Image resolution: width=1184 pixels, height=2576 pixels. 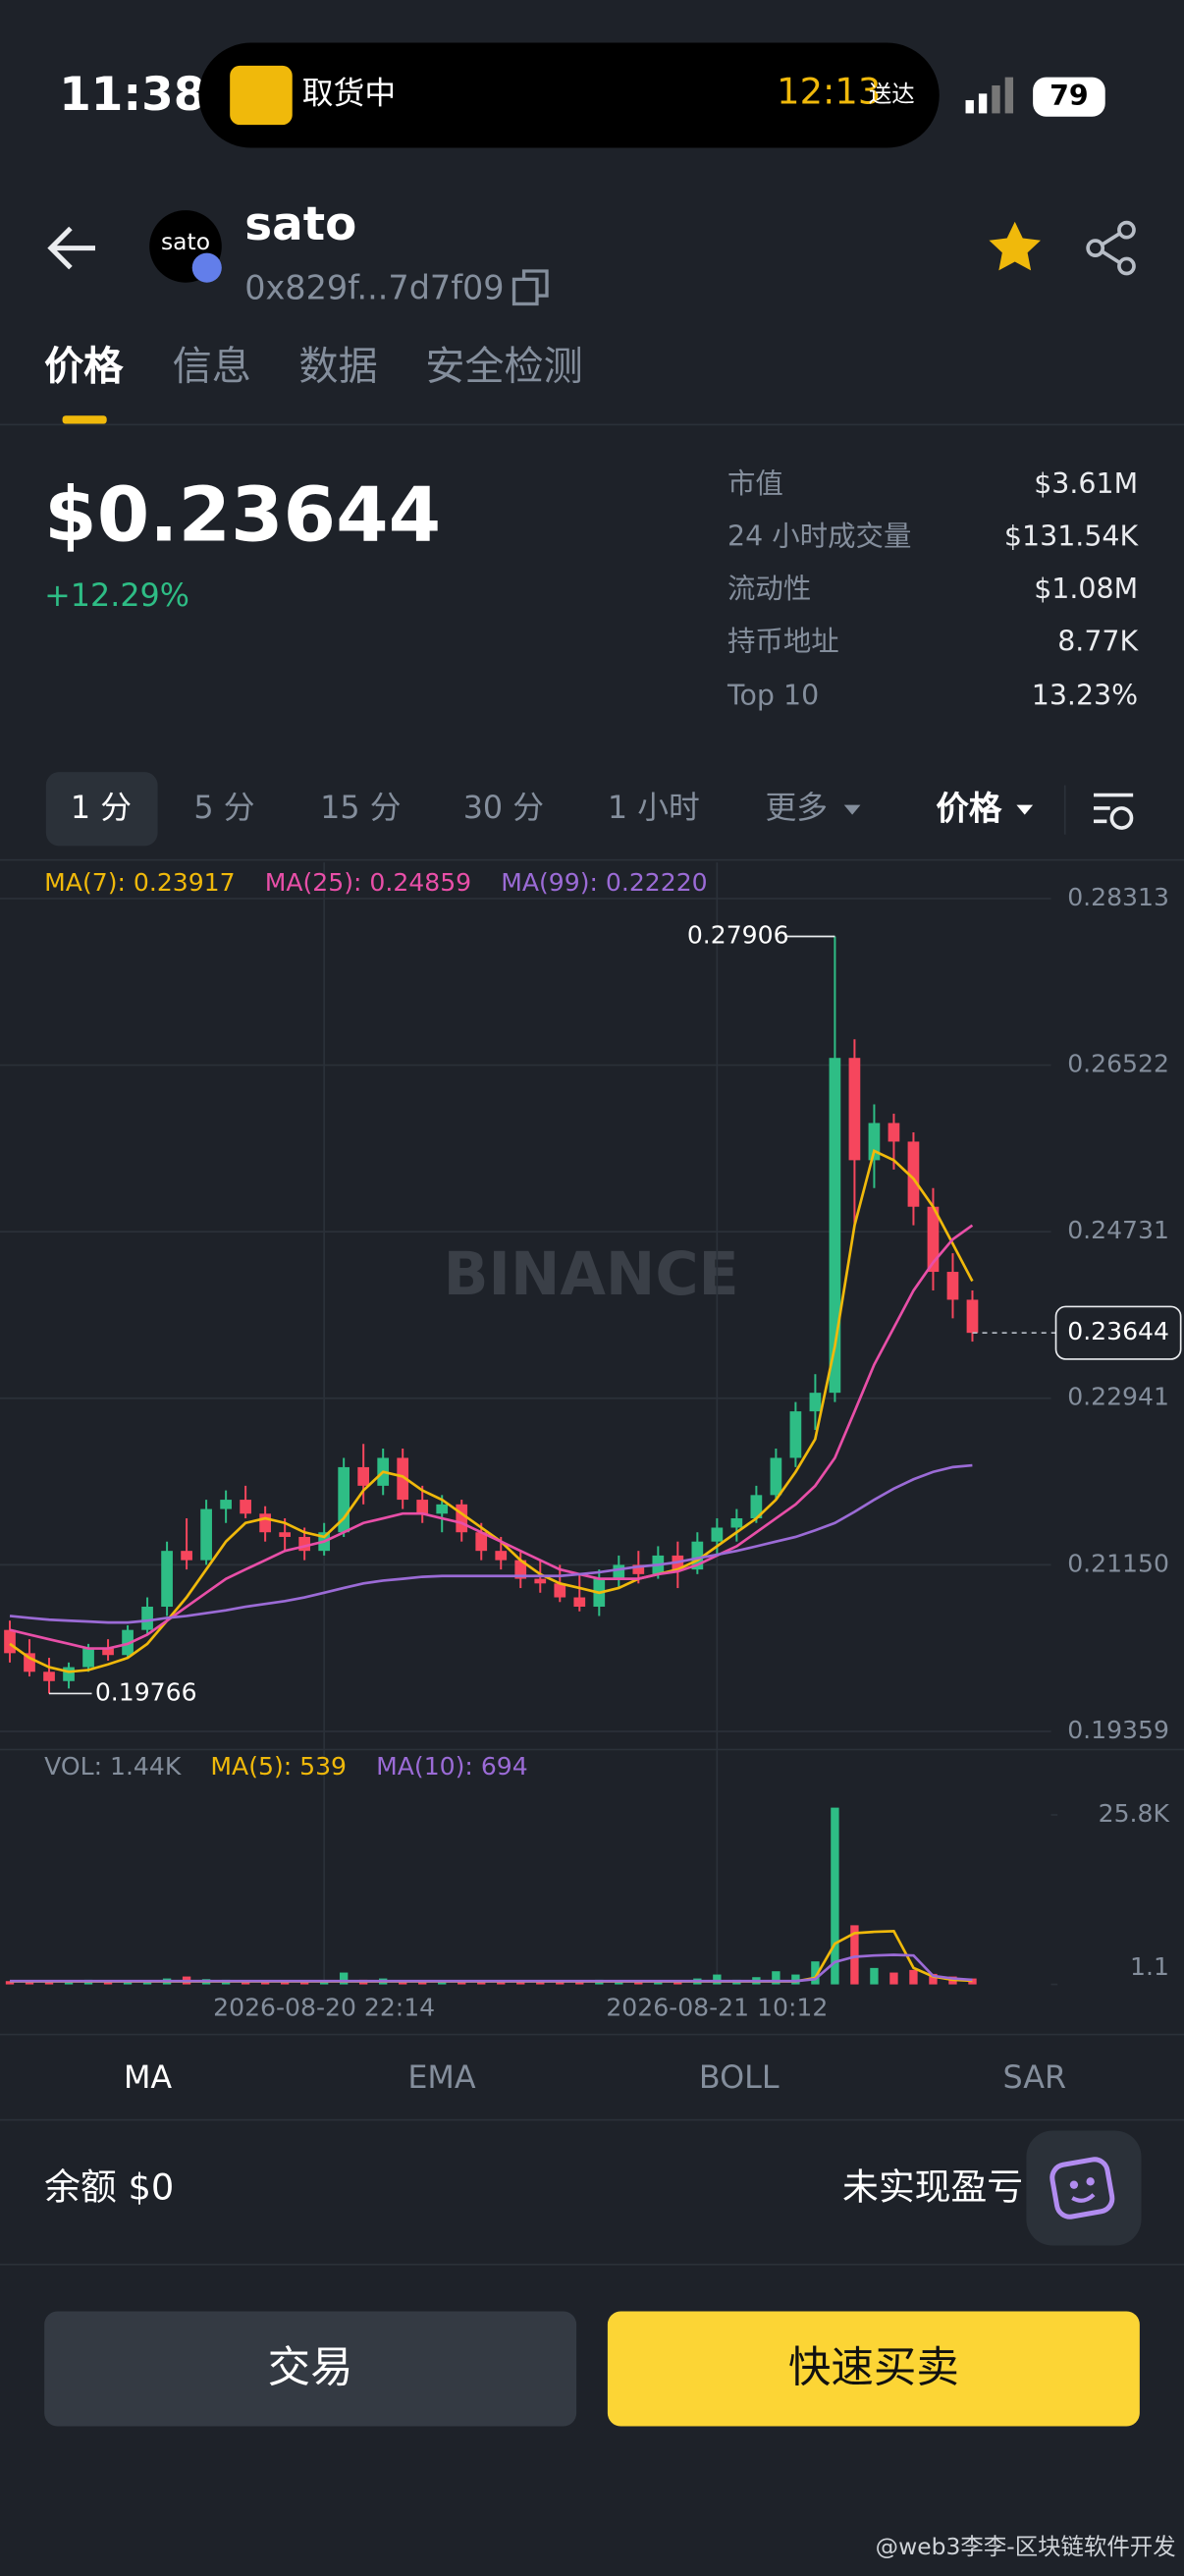 I want to click on back-button, so click(x=72, y=248).